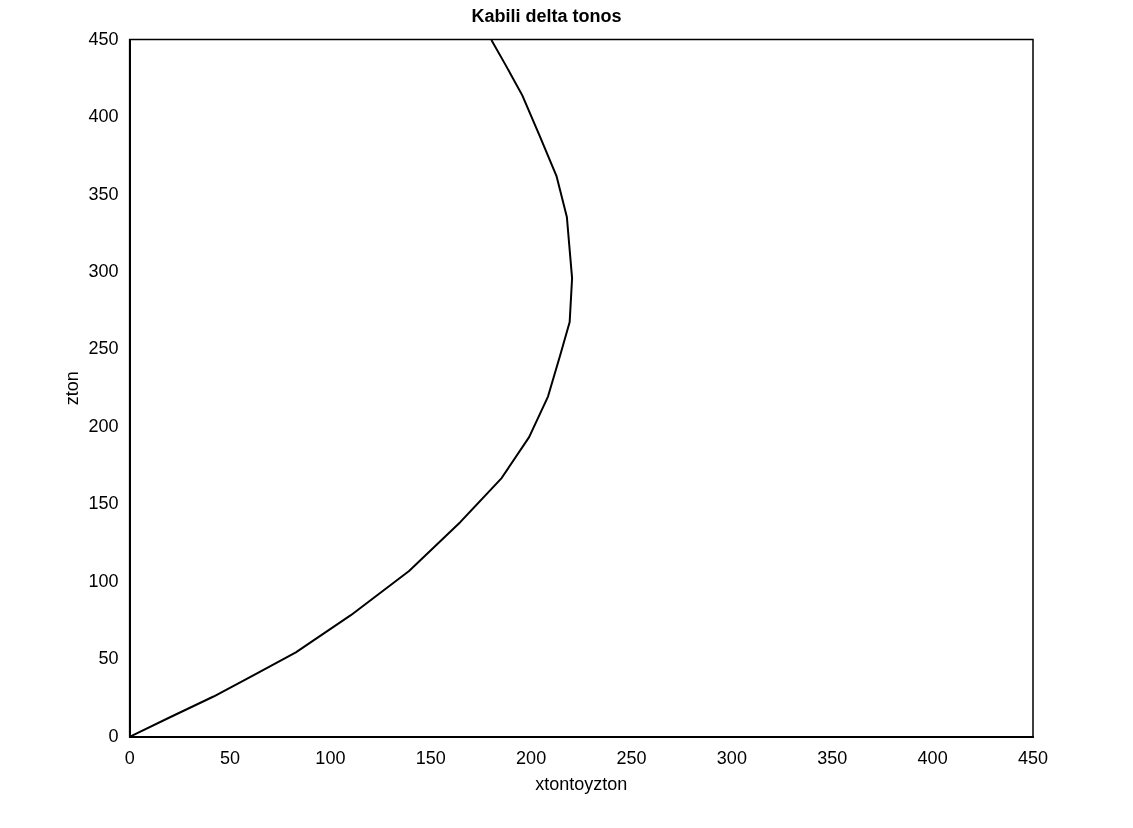  Describe the element at coordinates (230, 757) in the screenshot. I see `x-tick-label: 50` at that location.